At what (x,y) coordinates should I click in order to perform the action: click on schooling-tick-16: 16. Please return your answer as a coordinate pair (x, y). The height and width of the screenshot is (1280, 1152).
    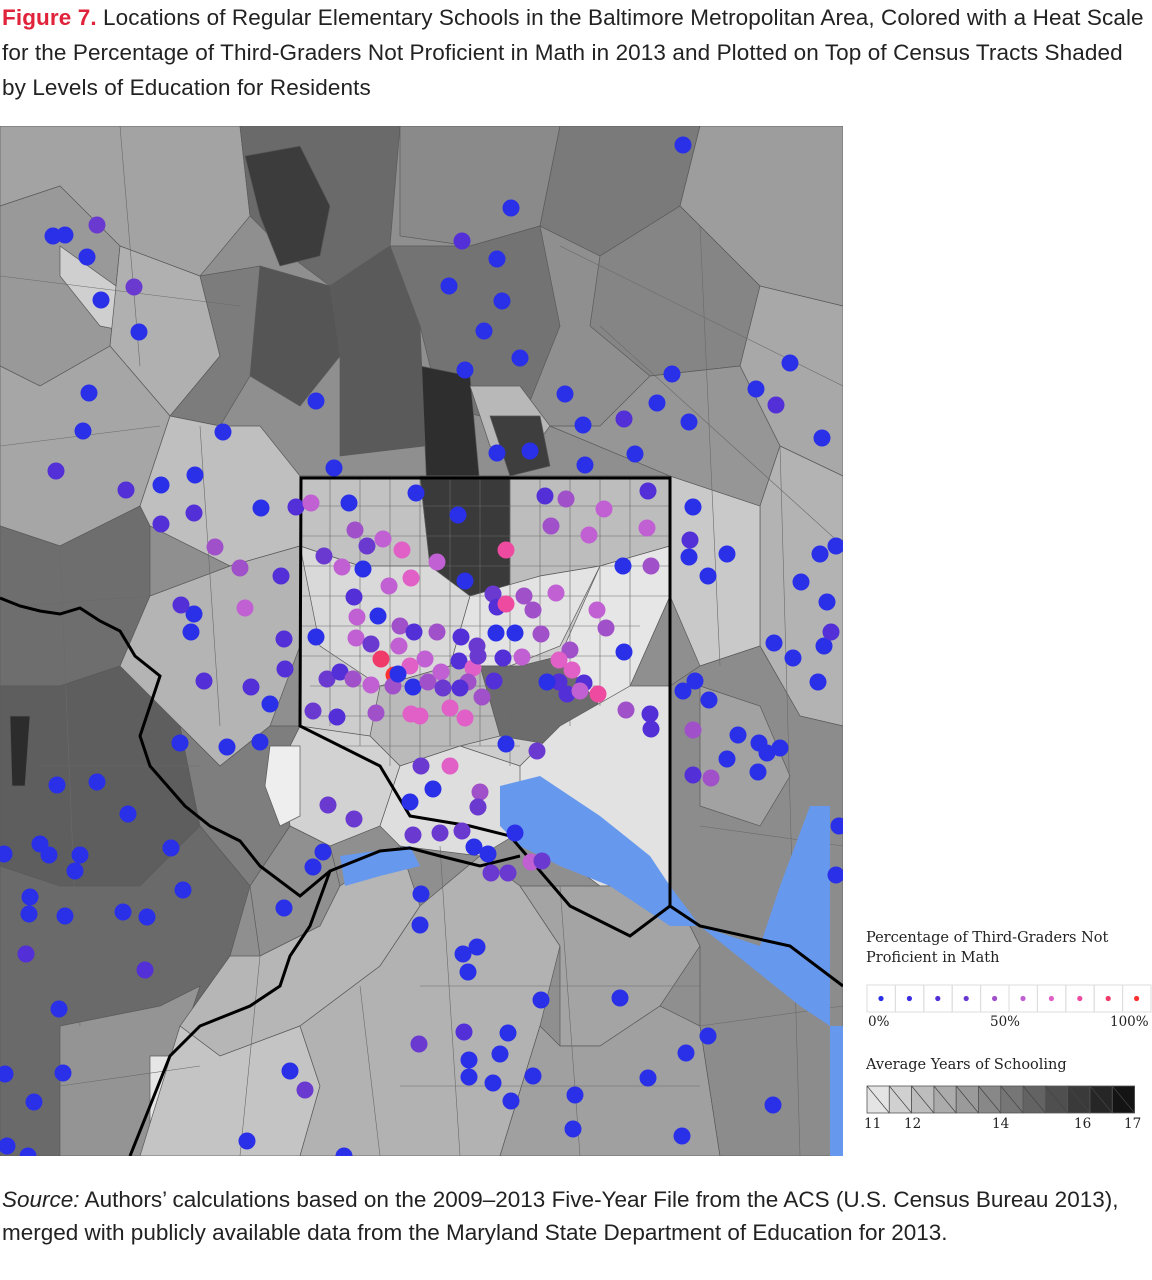
    Looking at the image, I should click on (1083, 1124).